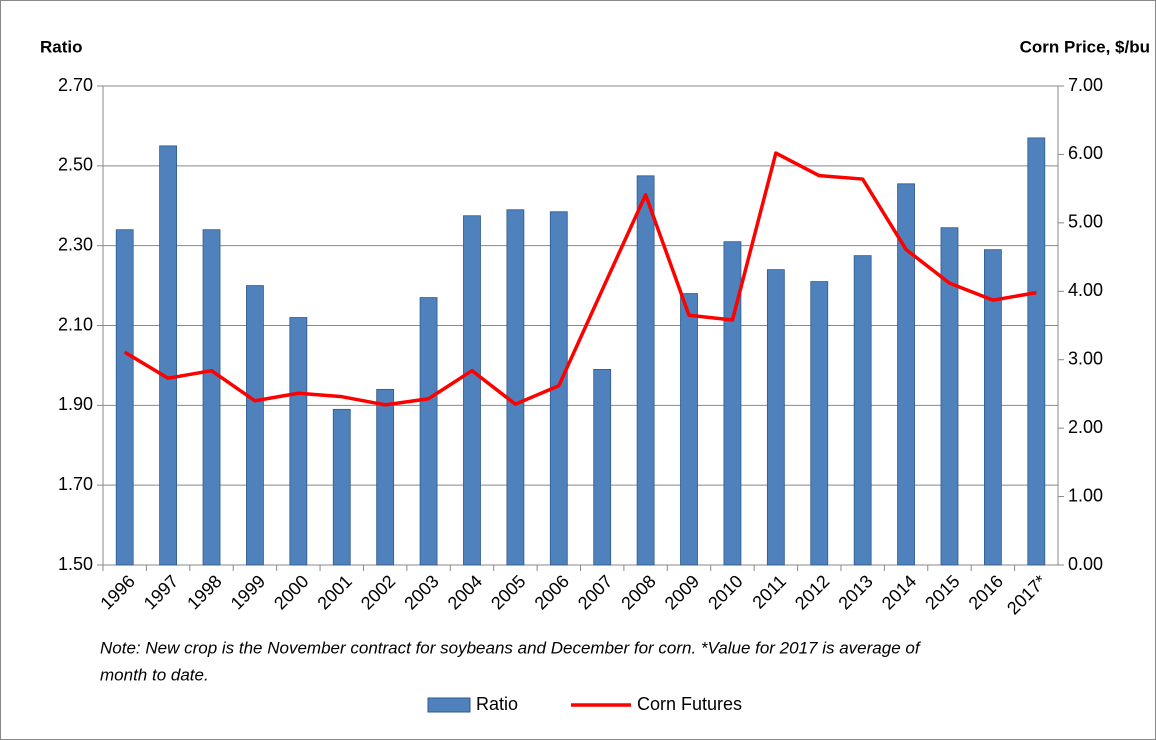 The width and height of the screenshot is (1156, 740). What do you see at coordinates (75, 85) in the screenshot?
I see `y-tick-label: 2.70` at bounding box center [75, 85].